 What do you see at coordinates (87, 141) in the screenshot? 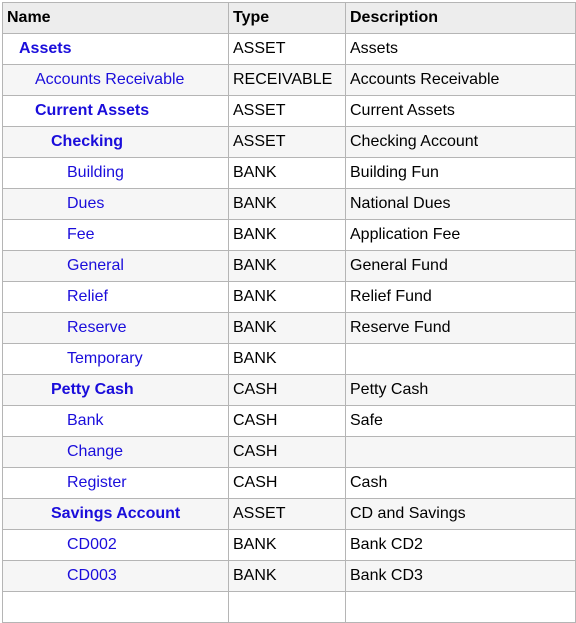
I see `account-link: Checking` at bounding box center [87, 141].